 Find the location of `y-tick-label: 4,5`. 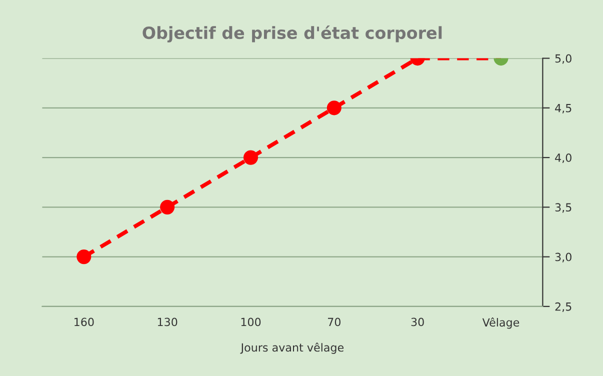

y-tick-label: 4,5 is located at coordinates (563, 109).